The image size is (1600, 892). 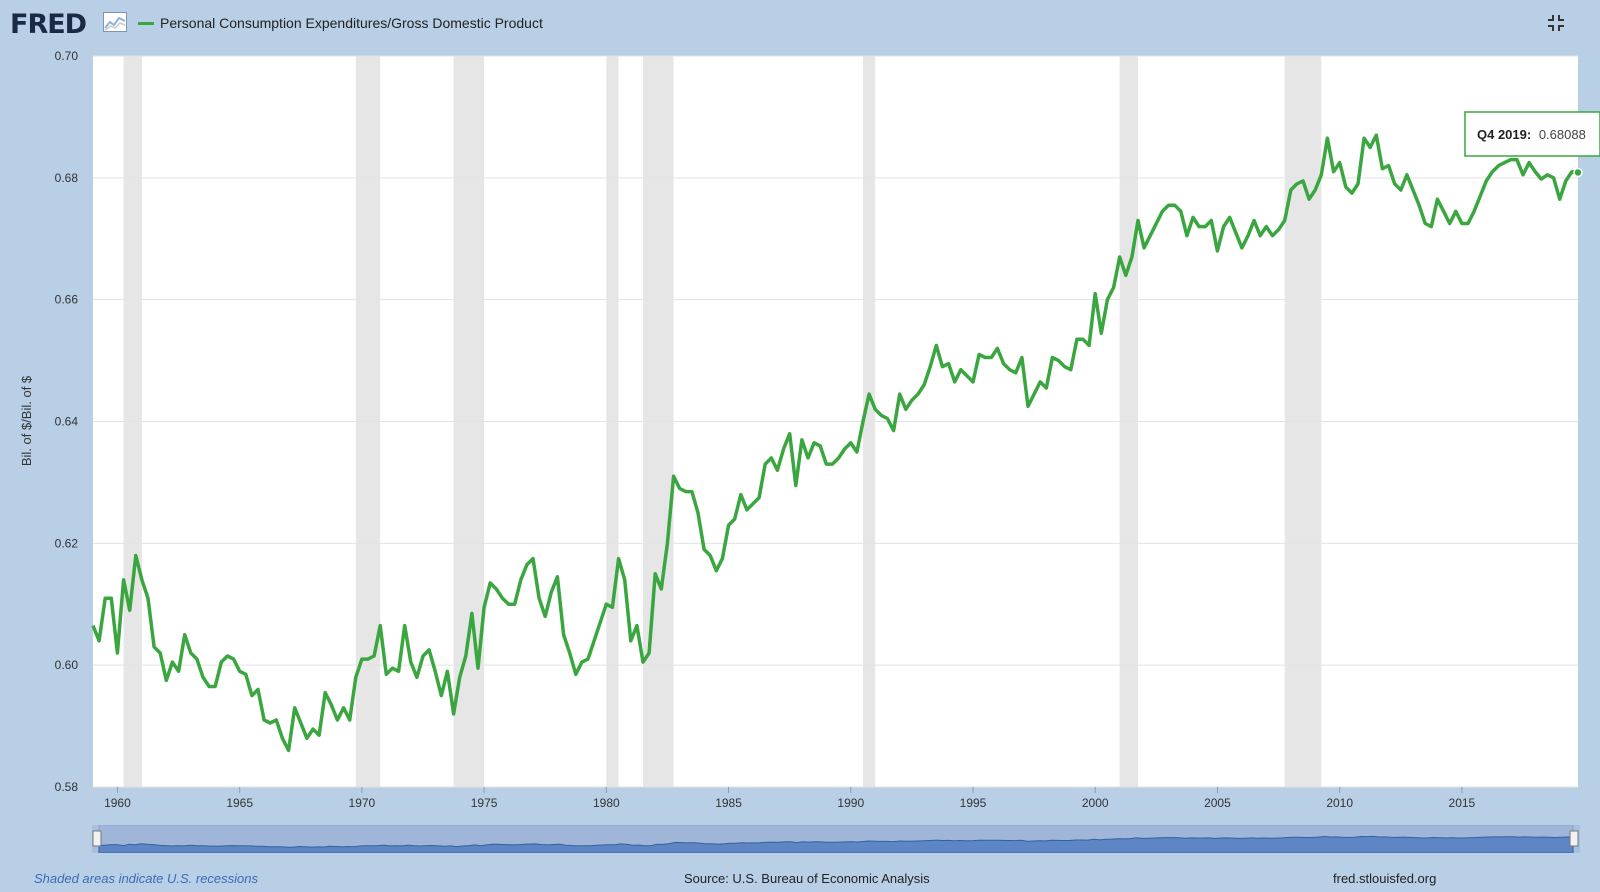 What do you see at coordinates (115, 22) in the screenshot?
I see `fred-logo-chart-icon` at bounding box center [115, 22].